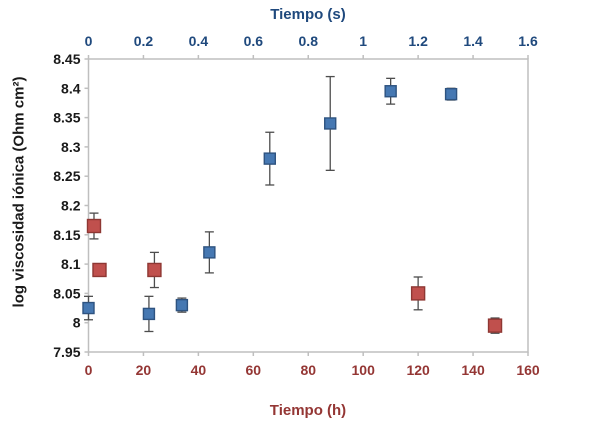 This screenshot has width=600, height=445. I want to click on y-tick-label: 8.05, so click(66, 293).